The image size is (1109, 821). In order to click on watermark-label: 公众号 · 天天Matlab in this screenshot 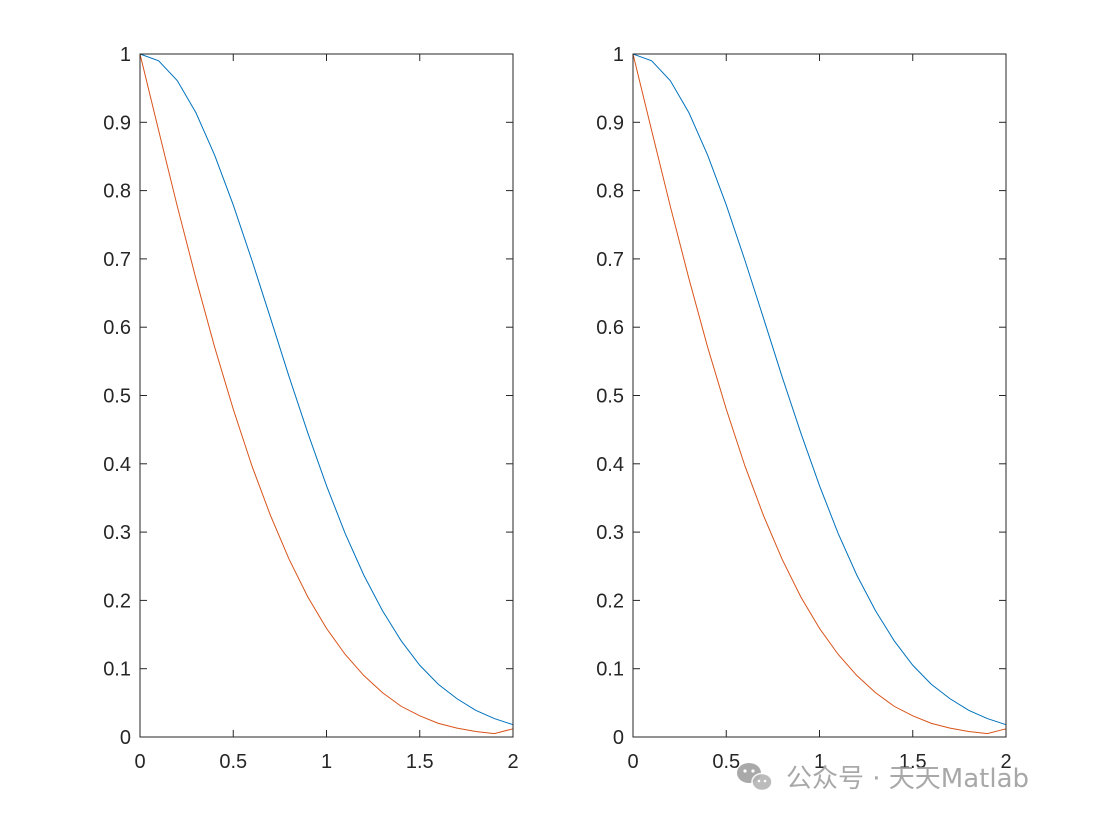, I will do `click(907, 779)`.